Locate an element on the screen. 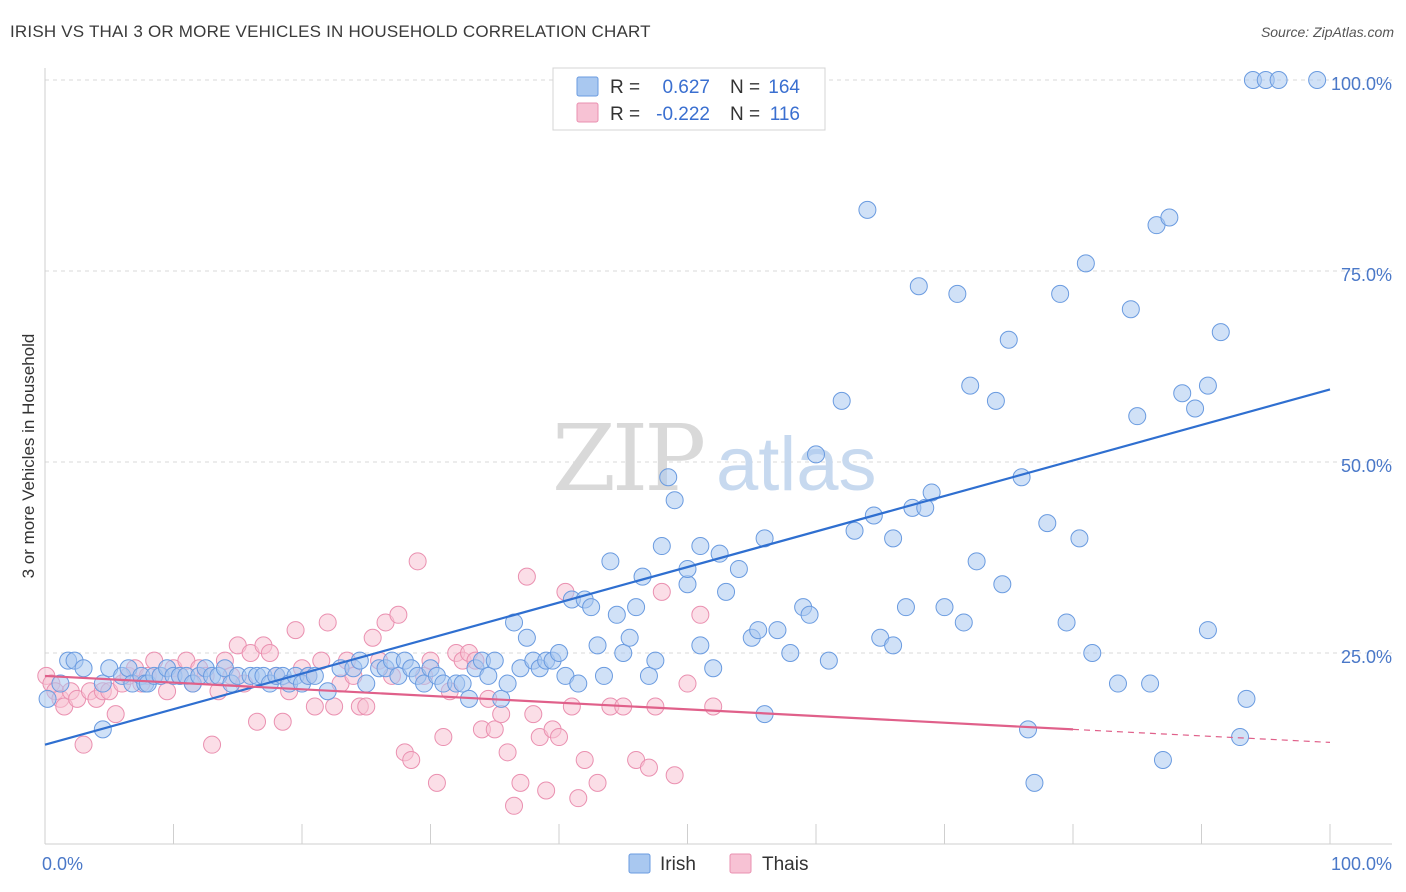  y-tick-label-50: 50.0% is located at coordinates (1366, 466).